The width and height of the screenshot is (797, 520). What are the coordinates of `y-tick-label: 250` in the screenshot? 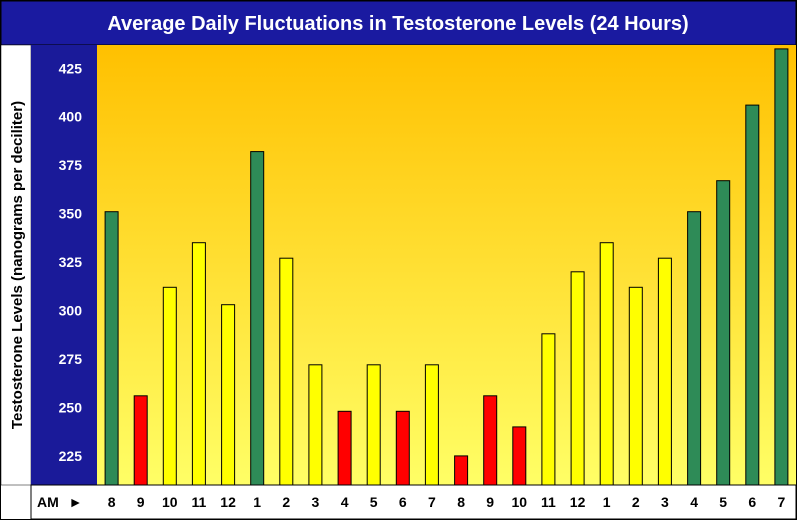 It's located at (71, 407).